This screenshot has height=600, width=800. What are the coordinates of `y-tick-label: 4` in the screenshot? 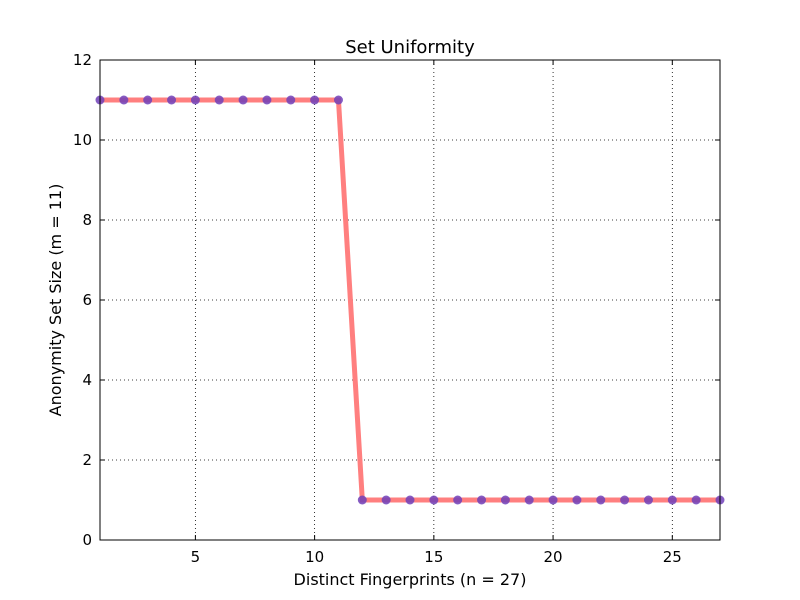 It's located at (87, 380).